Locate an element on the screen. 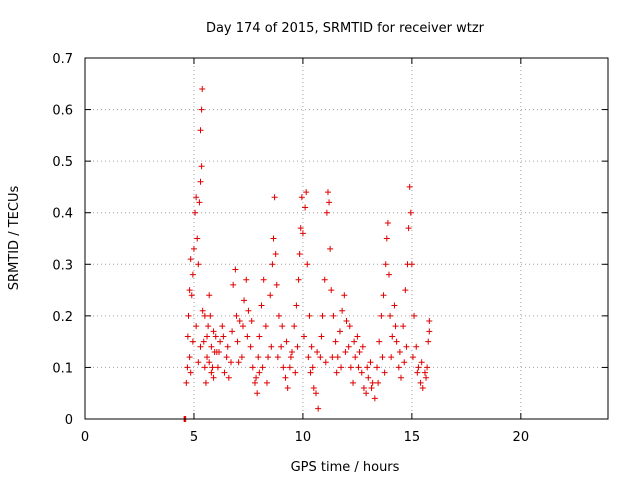 Image resolution: width=640 pixels, height=480 pixels. y-axis-label: SRMTID / TECUs is located at coordinates (14, 238).